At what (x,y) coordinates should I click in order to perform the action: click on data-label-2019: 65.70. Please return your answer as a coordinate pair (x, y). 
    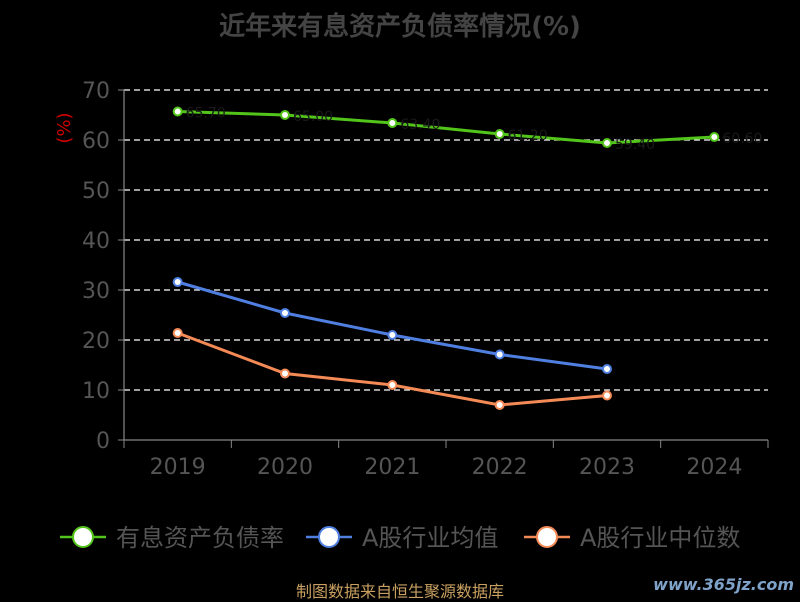
    Looking at the image, I should click on (206, 114).